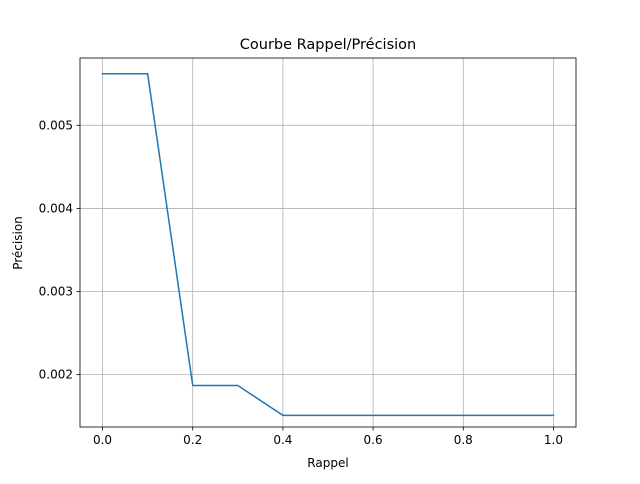 The image size is (640, 484). I want to click on chart-title: Courbe Rappel/Précision, so click(328, 45).